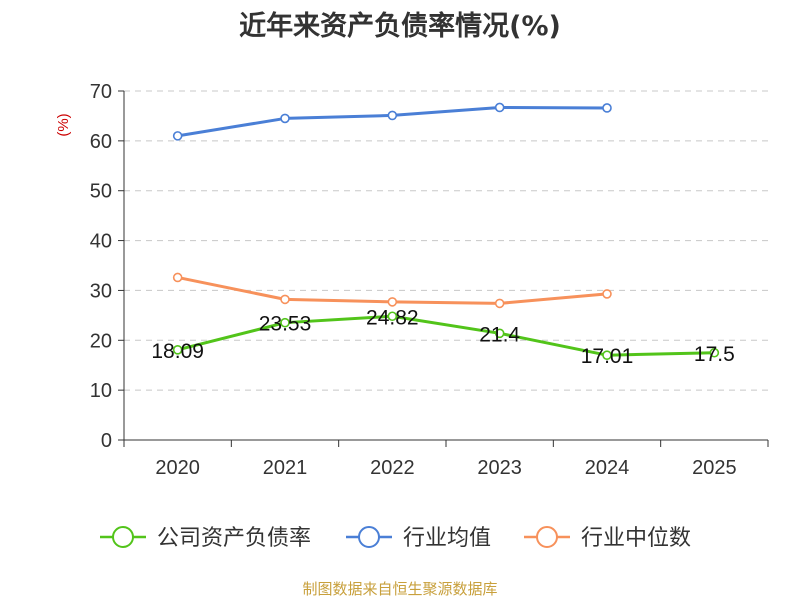 This screenshot has height=600, width=800. I want to click on y-tick-label: 60, so click(101, 142).